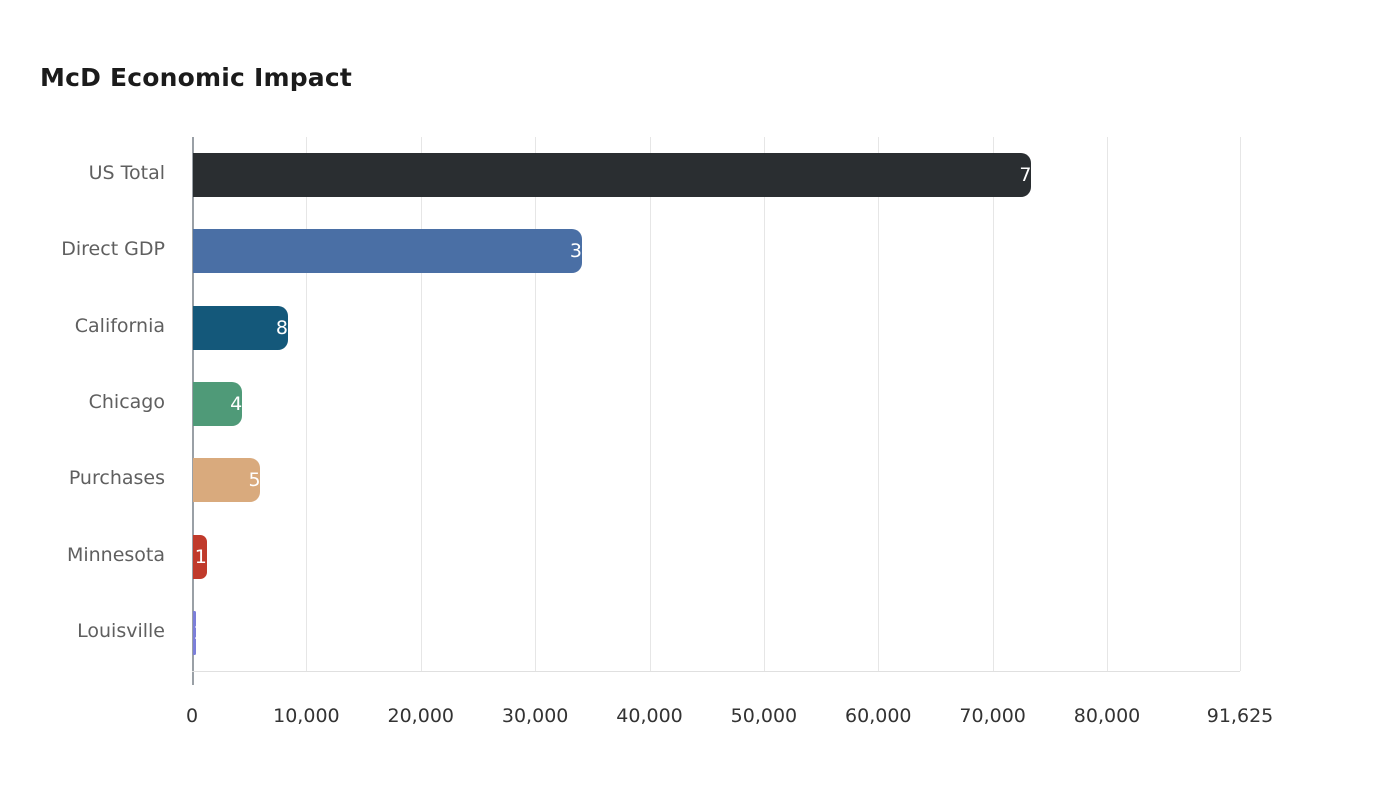 Image resolution: width=1400 pixels, height=800 pixels. I want to click on bar-minnesota: 1,200, so click(200, 556).